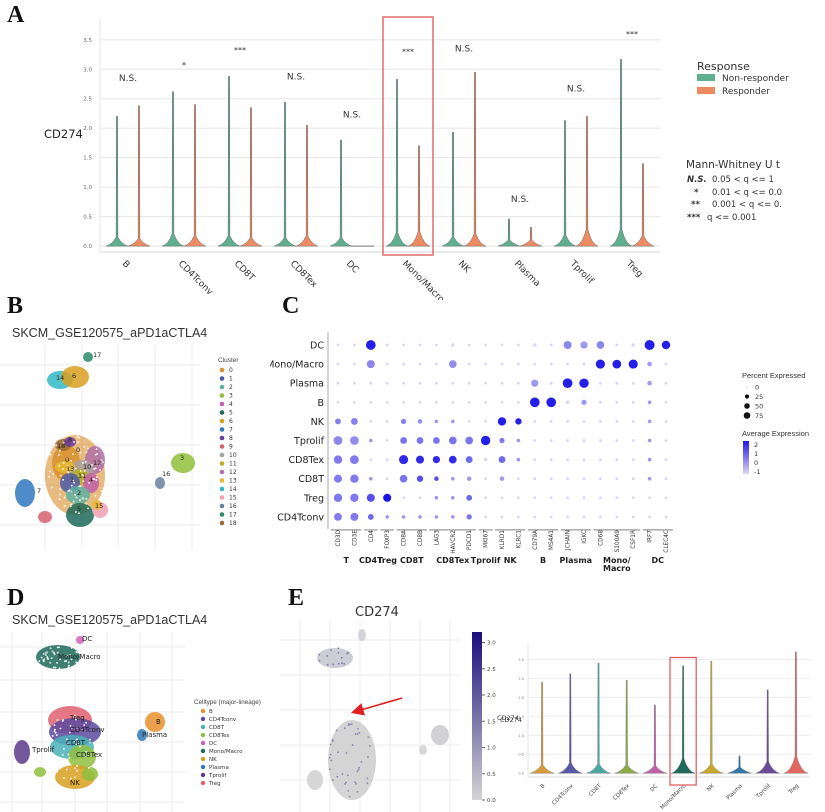 The image size is (825, 812). Describe the element at coordinates (563, 795) in the screenshot. I see `e-x-tick-label-cd4tconv: CD4Tconv` at that location.